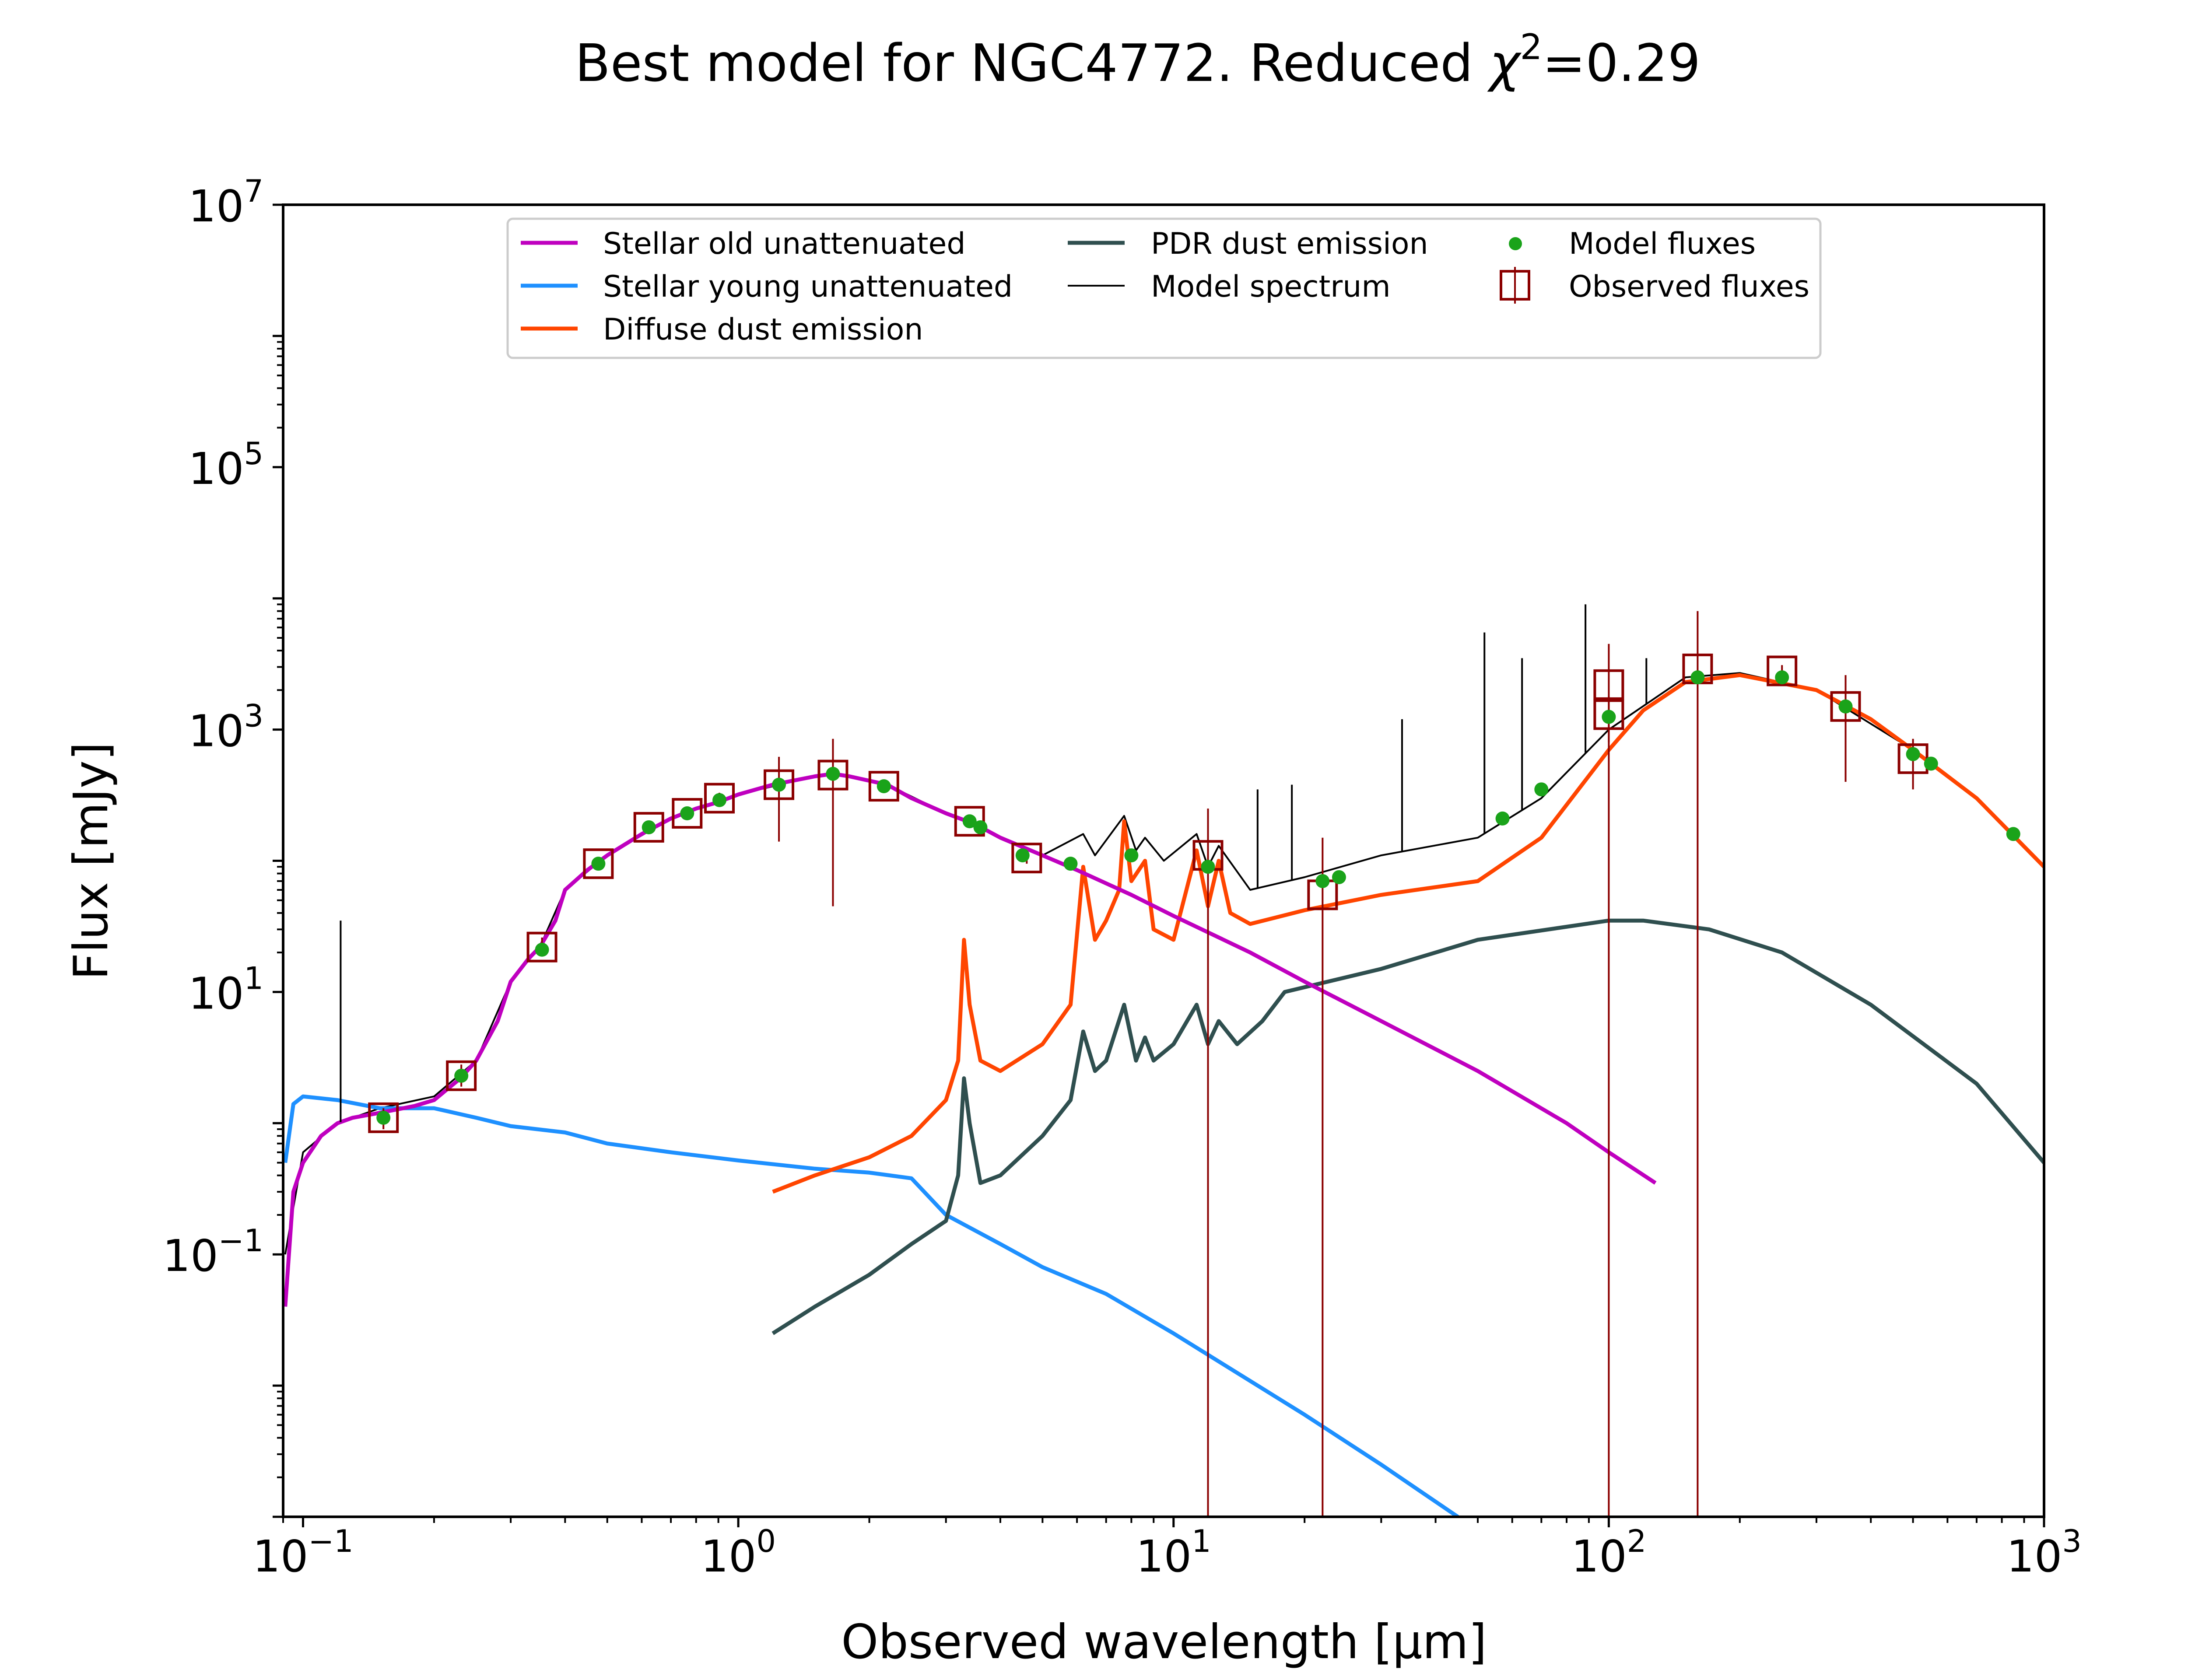 Image resolution: width=2188 pixels, height=1680 pixels. Describe the element at coordinates (1138, 60) in the screenshot. I see `chart-title: Best model for NGC4772. Reduced χ2=0.29` at that location.